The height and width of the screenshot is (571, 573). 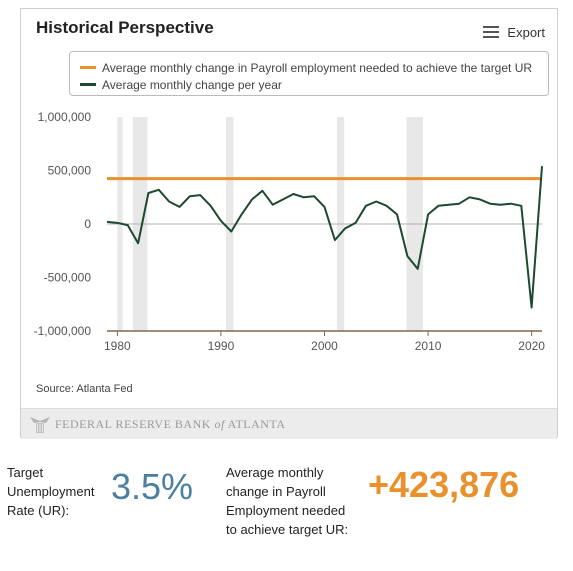 I want to click on y-tick-label: 1,000,000, so click(x=65, y=117).